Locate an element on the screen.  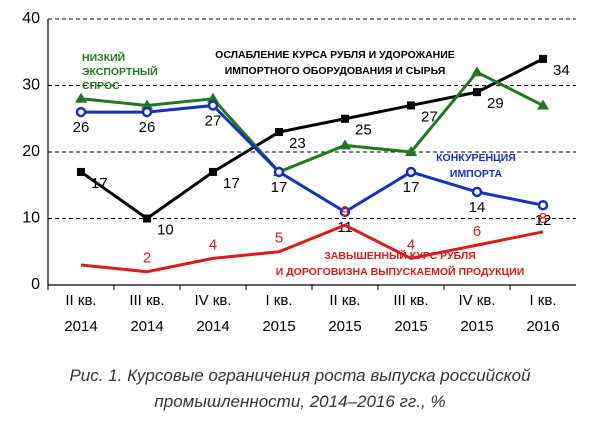
data-label: 34 is located at coordinates (561, 70).